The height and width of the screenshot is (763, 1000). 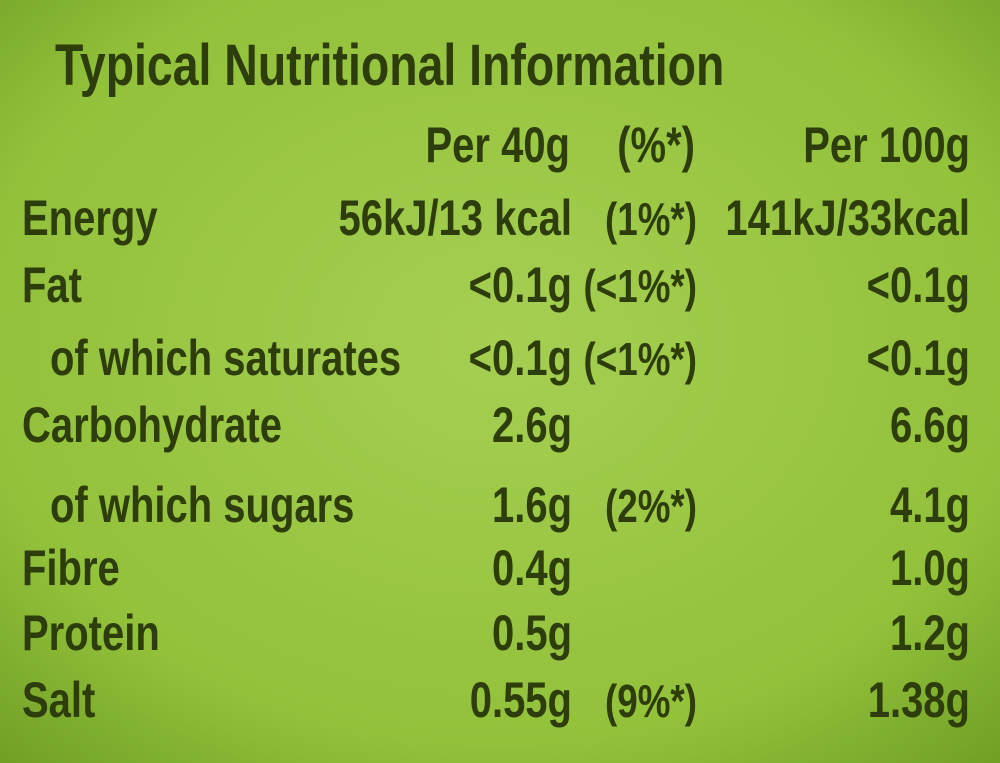 I want to click on percent-ri: (9%*), so click(x=651, y=701).